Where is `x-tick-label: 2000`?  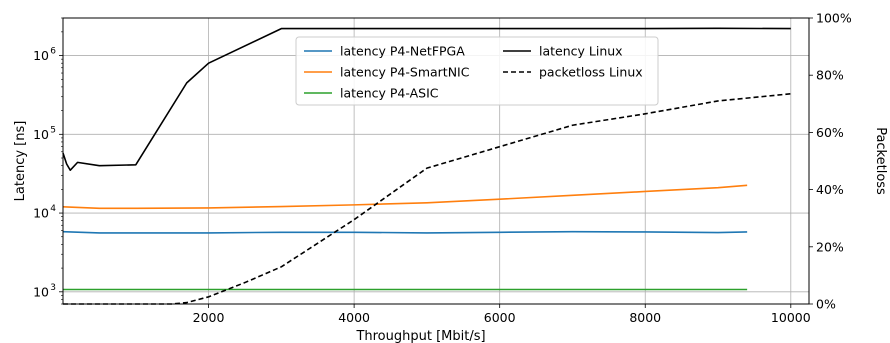
x-tick-label: 2000 is located at coordinates (209, 317).